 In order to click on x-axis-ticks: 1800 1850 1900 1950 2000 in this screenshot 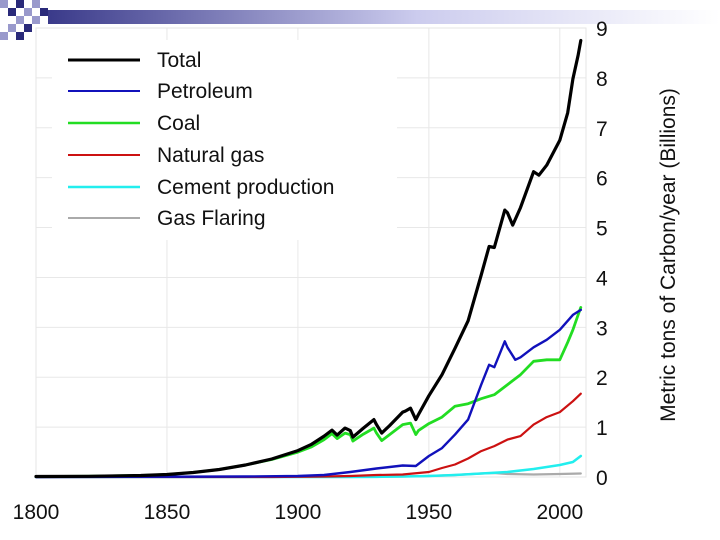, I will do `click(298, 512)`.